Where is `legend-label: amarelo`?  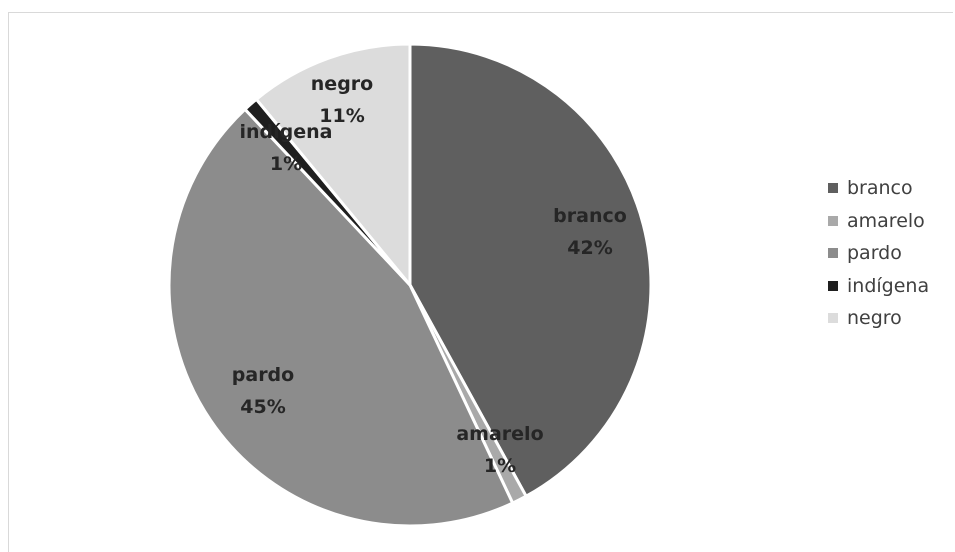 legend-label: amarelo is located at coordinates (886, 220).